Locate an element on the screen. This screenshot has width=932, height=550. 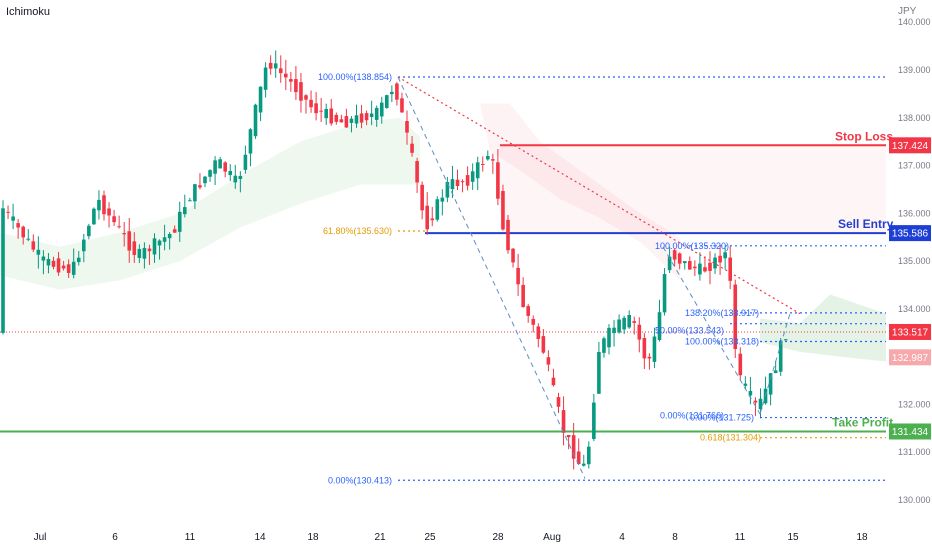
price-badge-label: 131.434 is located at coordinates (910, 432).